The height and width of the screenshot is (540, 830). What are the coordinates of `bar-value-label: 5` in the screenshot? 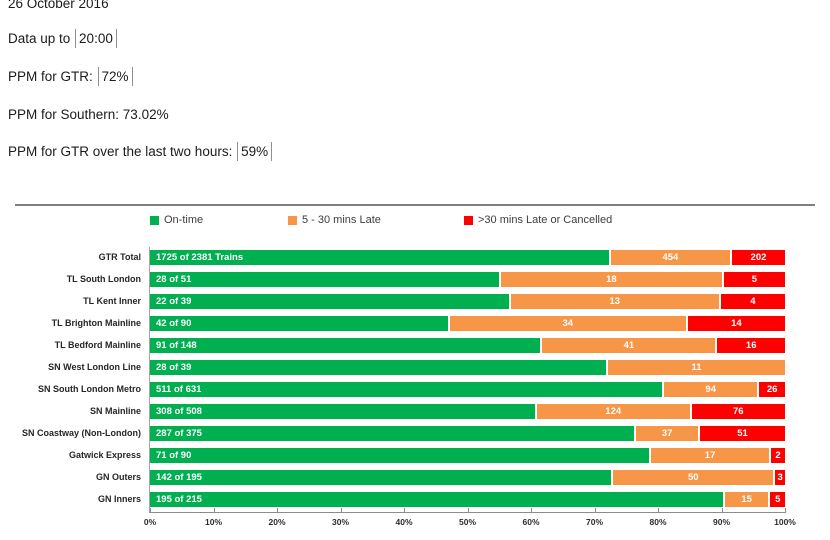 It's located at (754, 279).